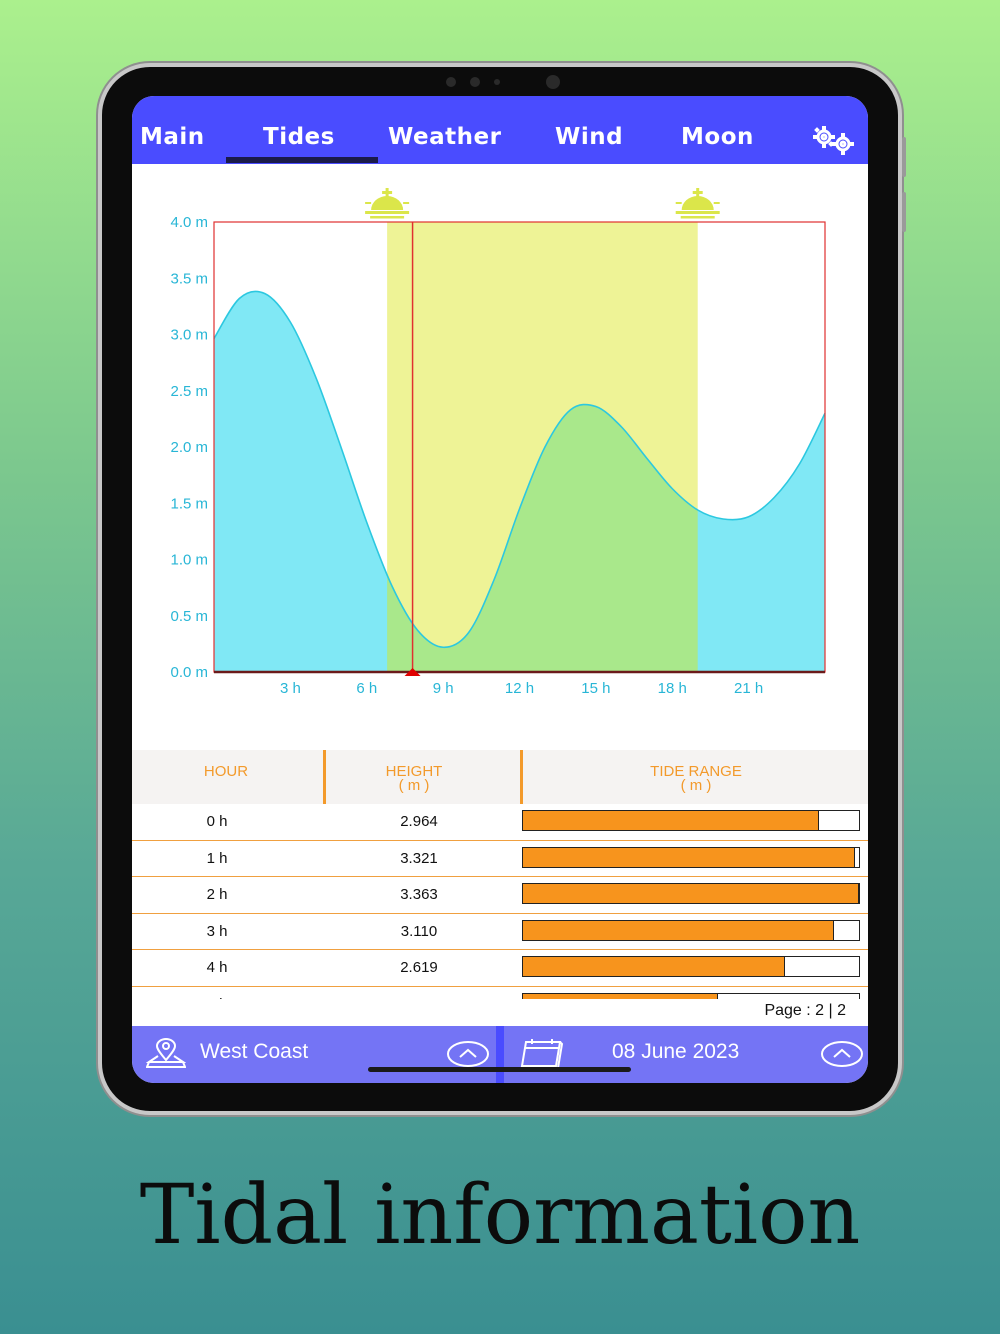 This screenshot has width=1000, height=1334. What do you see at coordinates (172, 137) in the screenshot?
I see `tab-main: Main` at bounding box center [172, 137].